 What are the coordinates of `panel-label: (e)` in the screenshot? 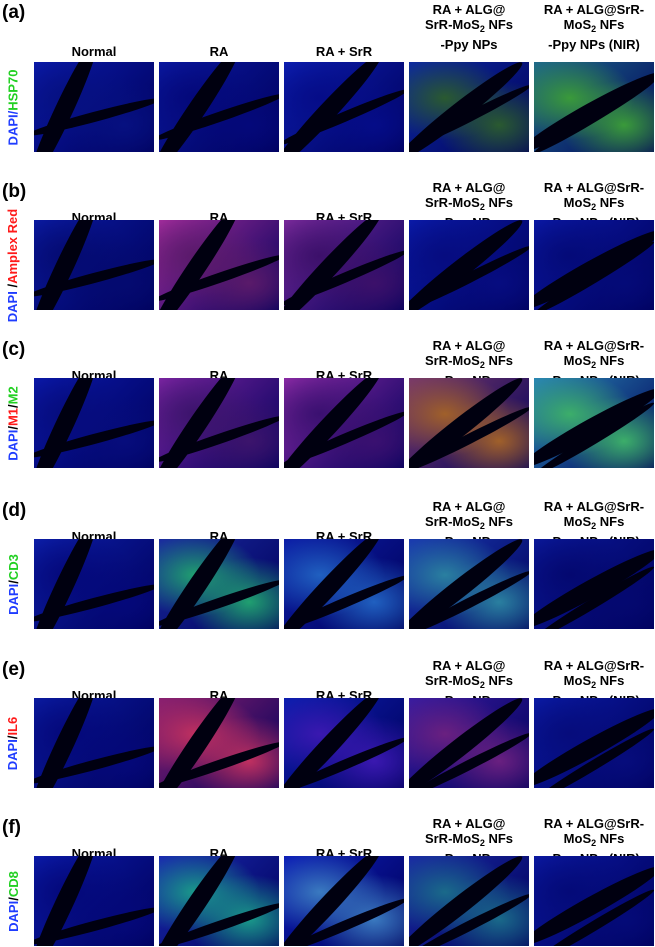 It's located at (14, 669).